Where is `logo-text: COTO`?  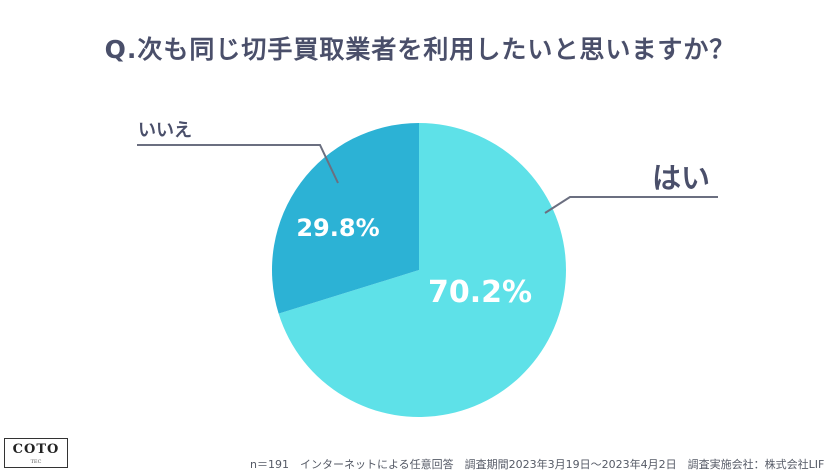 logo-text: COTO is located at coordinates (36, 449).